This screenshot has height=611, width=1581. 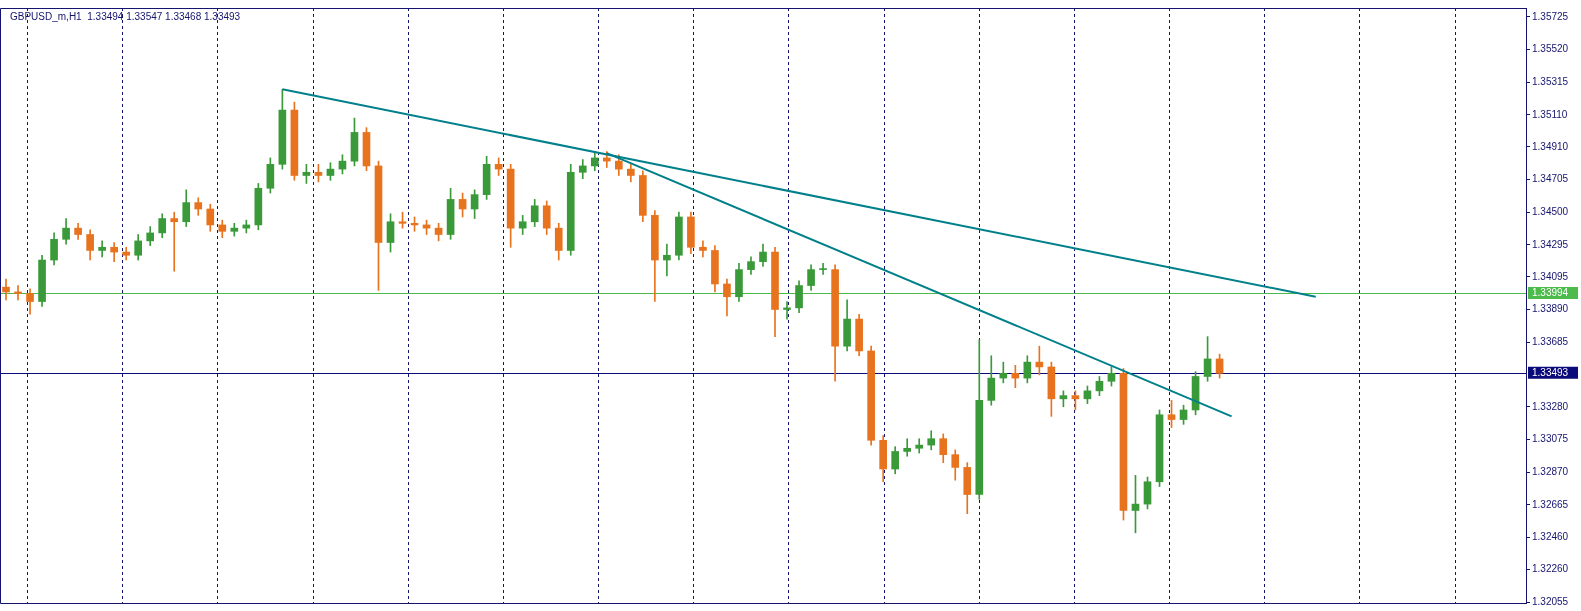 I want to click on ref-line-label: 1.33994, so click(x=1550, y=292).